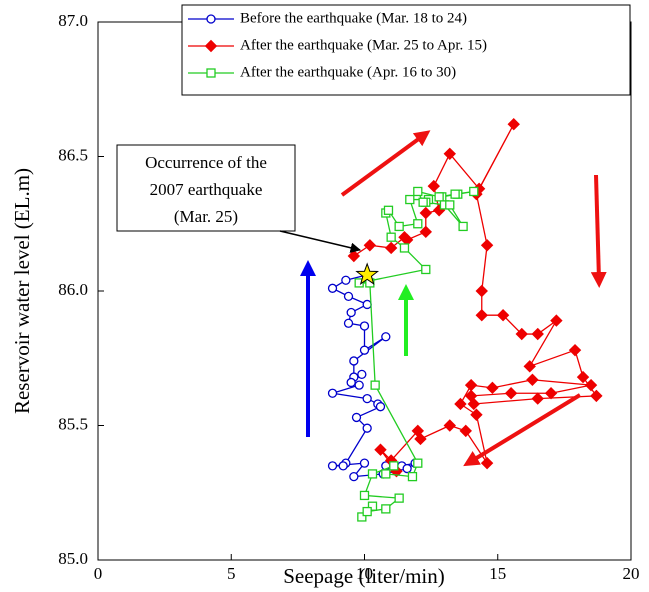  What do you see at coordinates (73, 558) in the screenshot?
I see `y-tick-label: 85.0` at bounding box center [73, 558].